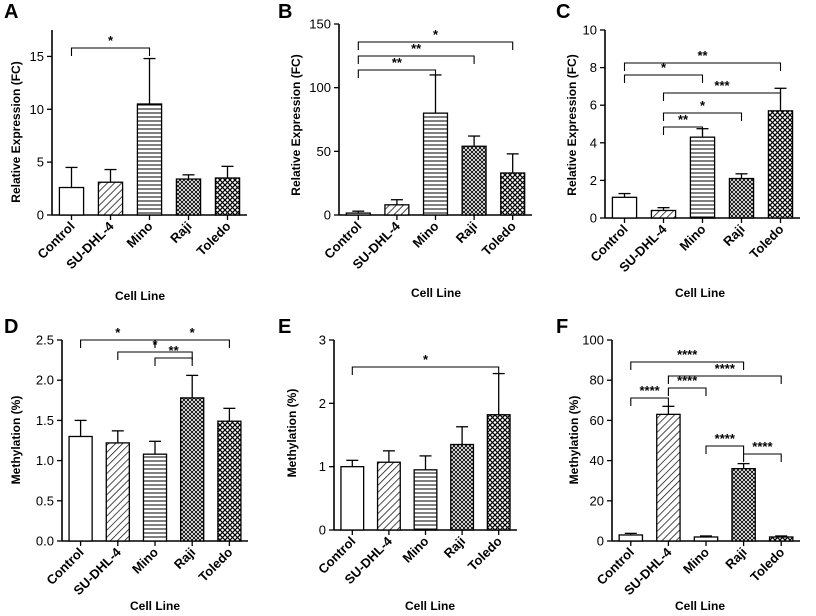 This screenshot has width=816, height=616. I want to click on significance-label: ***, so click(722, 85).